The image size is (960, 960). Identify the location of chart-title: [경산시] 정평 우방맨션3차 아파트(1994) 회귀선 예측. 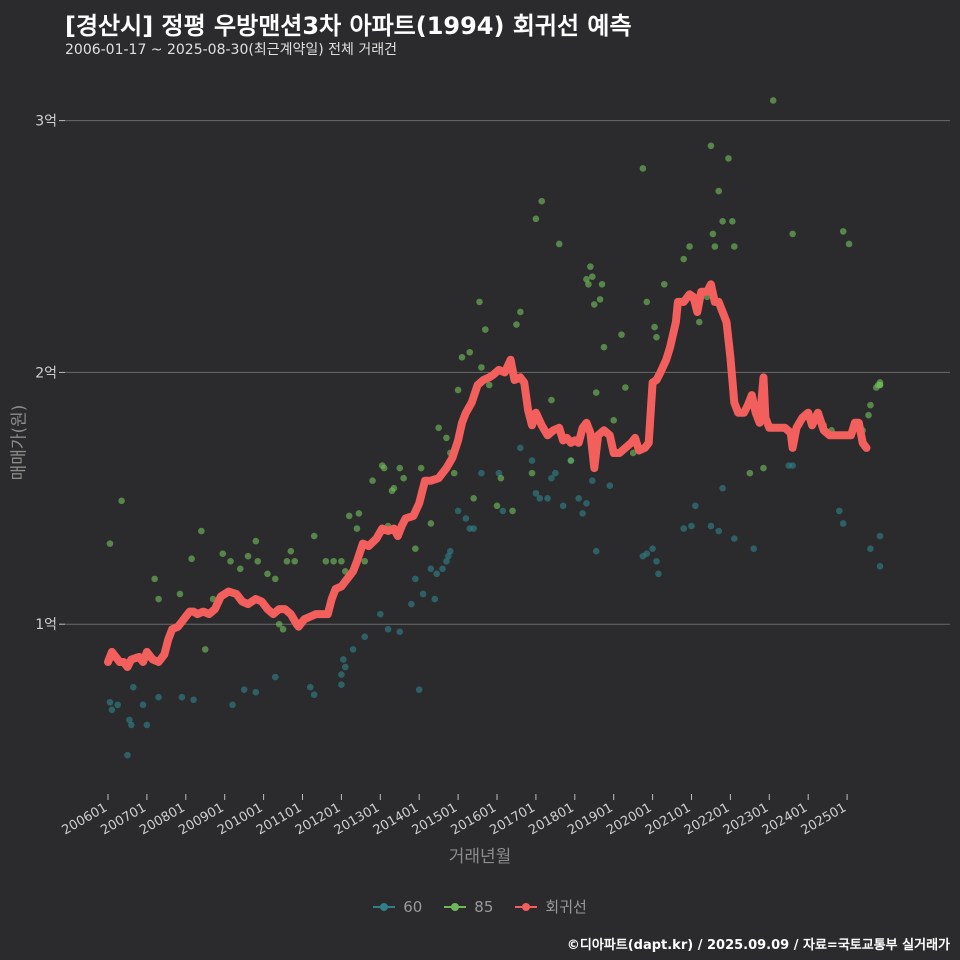
(348, 26).